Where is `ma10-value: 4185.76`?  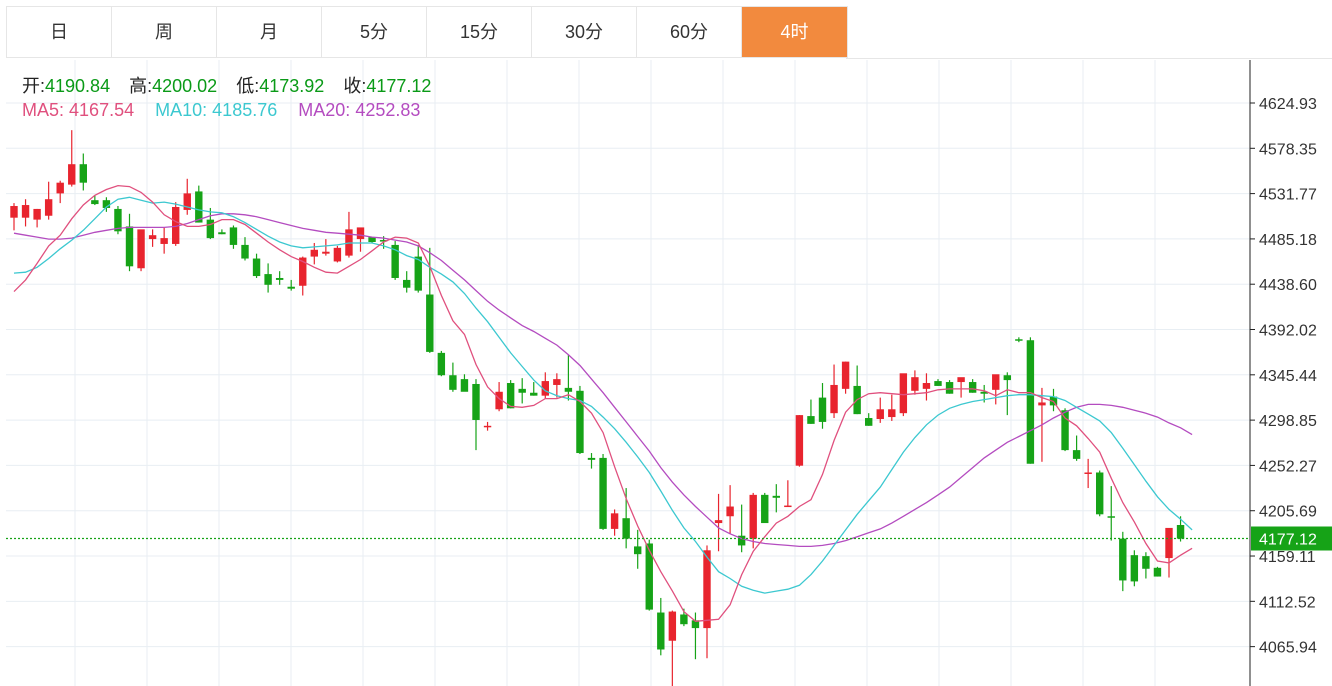
ma10-value: 4185.76 is located at coordinates (245, 110).